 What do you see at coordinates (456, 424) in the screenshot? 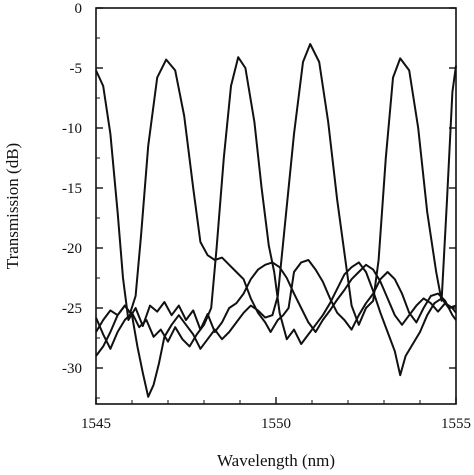
I see `x-tick-label: 1555` at bounding box center [456, 424].